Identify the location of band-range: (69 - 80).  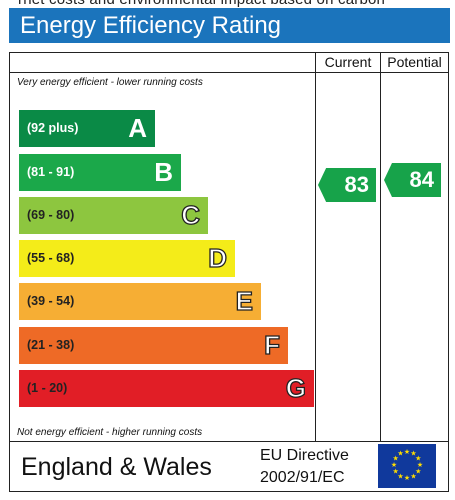
(51, 215).